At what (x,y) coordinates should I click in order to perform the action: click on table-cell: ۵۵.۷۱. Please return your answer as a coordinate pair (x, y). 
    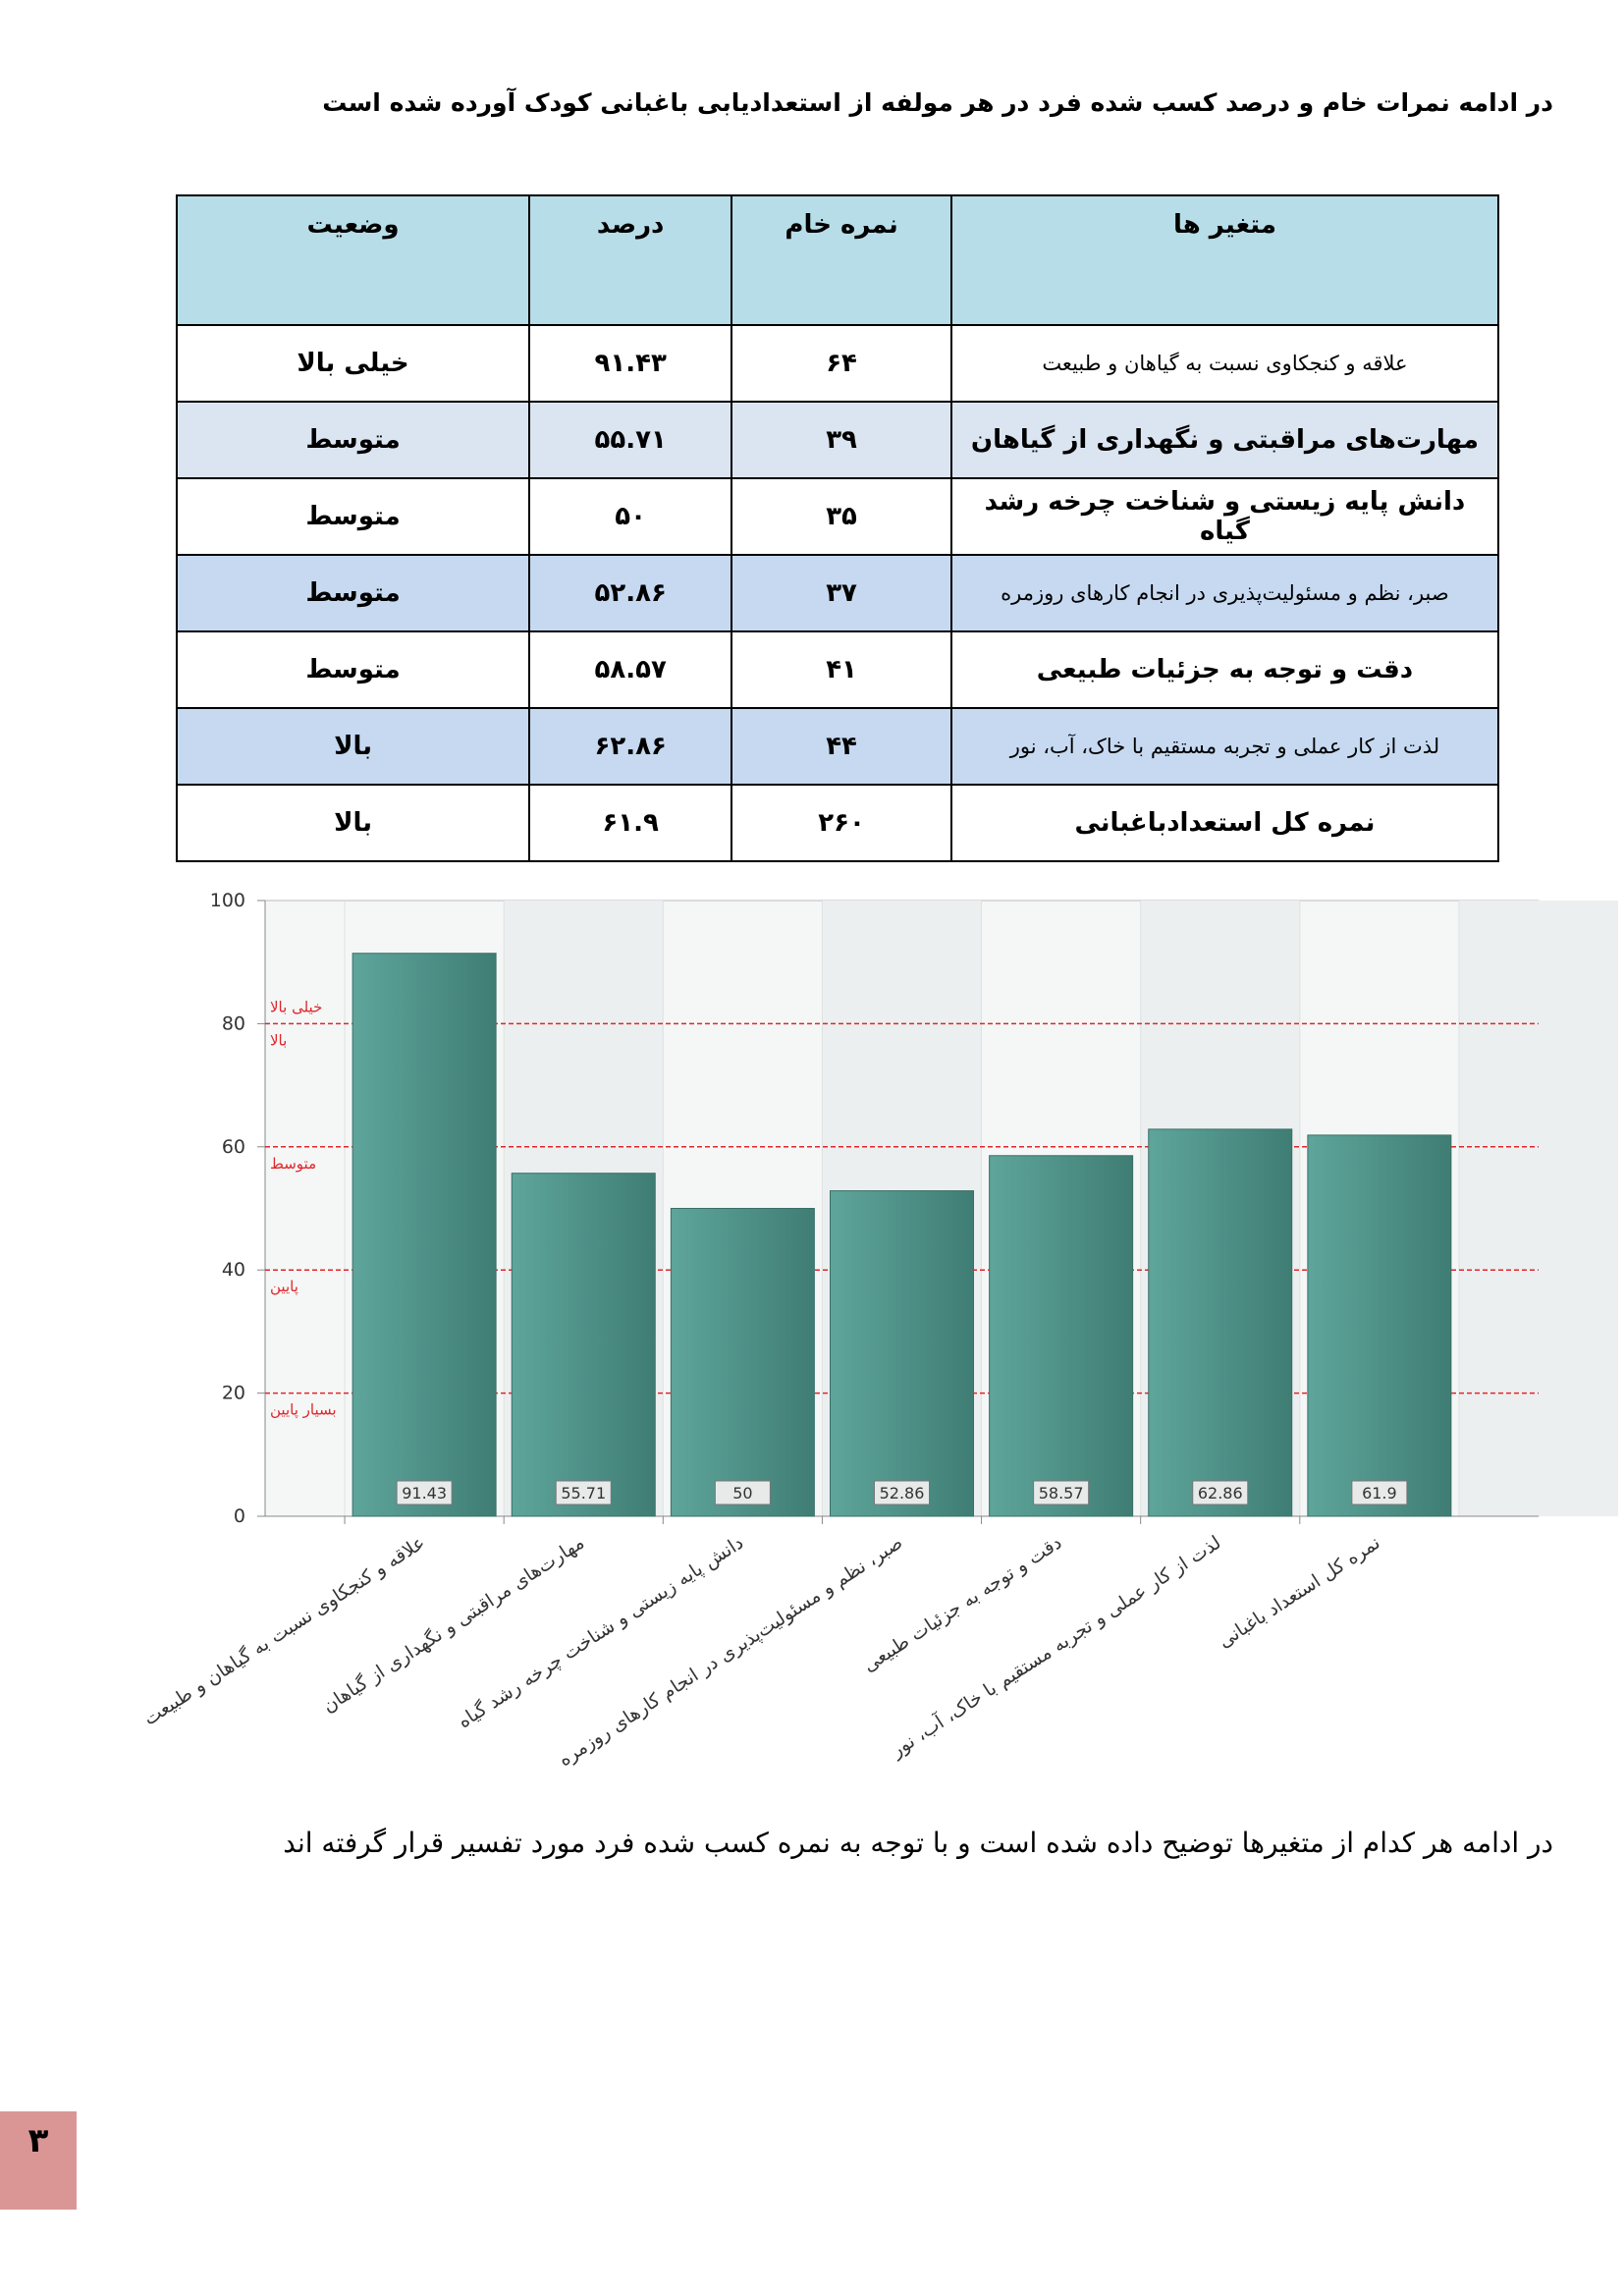
    Looking at the image, I should click on (630, 440).